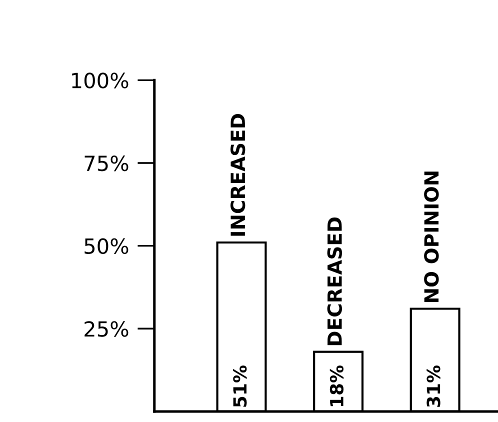 Image resolution: width=498 pixels, height=422 pixels. Describe the element at coordinates (238, 175) in the screenshot. I see `x-tick-label: INCREASED` at that location.